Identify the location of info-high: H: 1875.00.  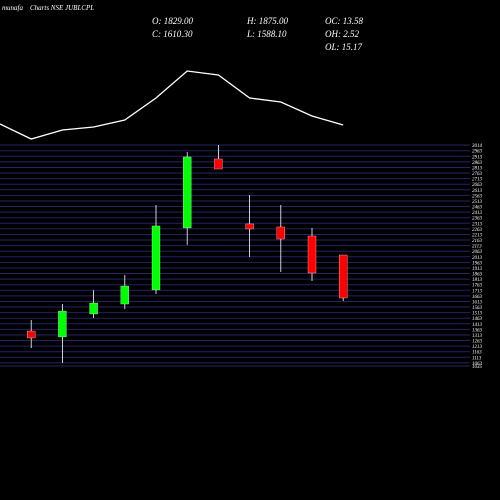
(267, 21).